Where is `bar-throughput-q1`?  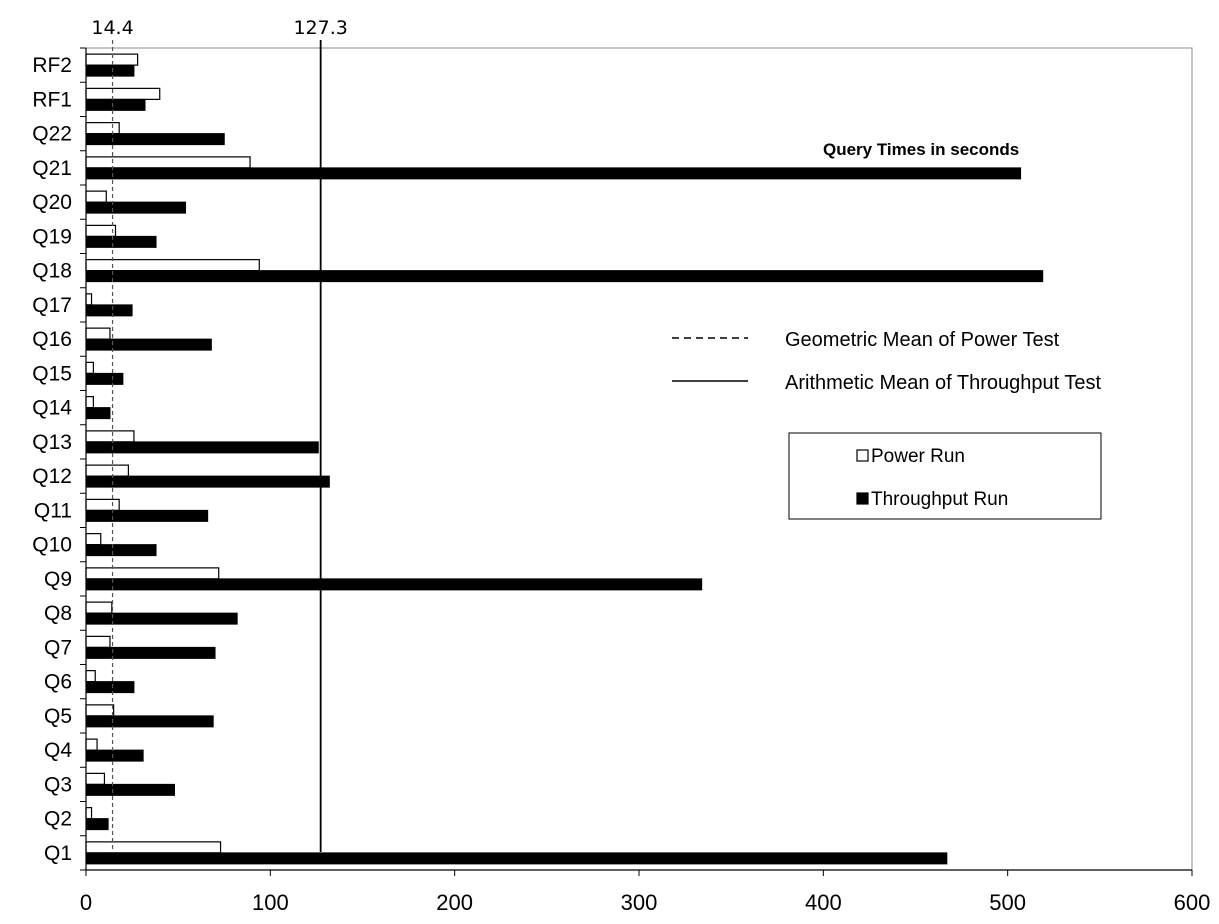 bar-throughput-q1 is located at coordinates (516, 858).